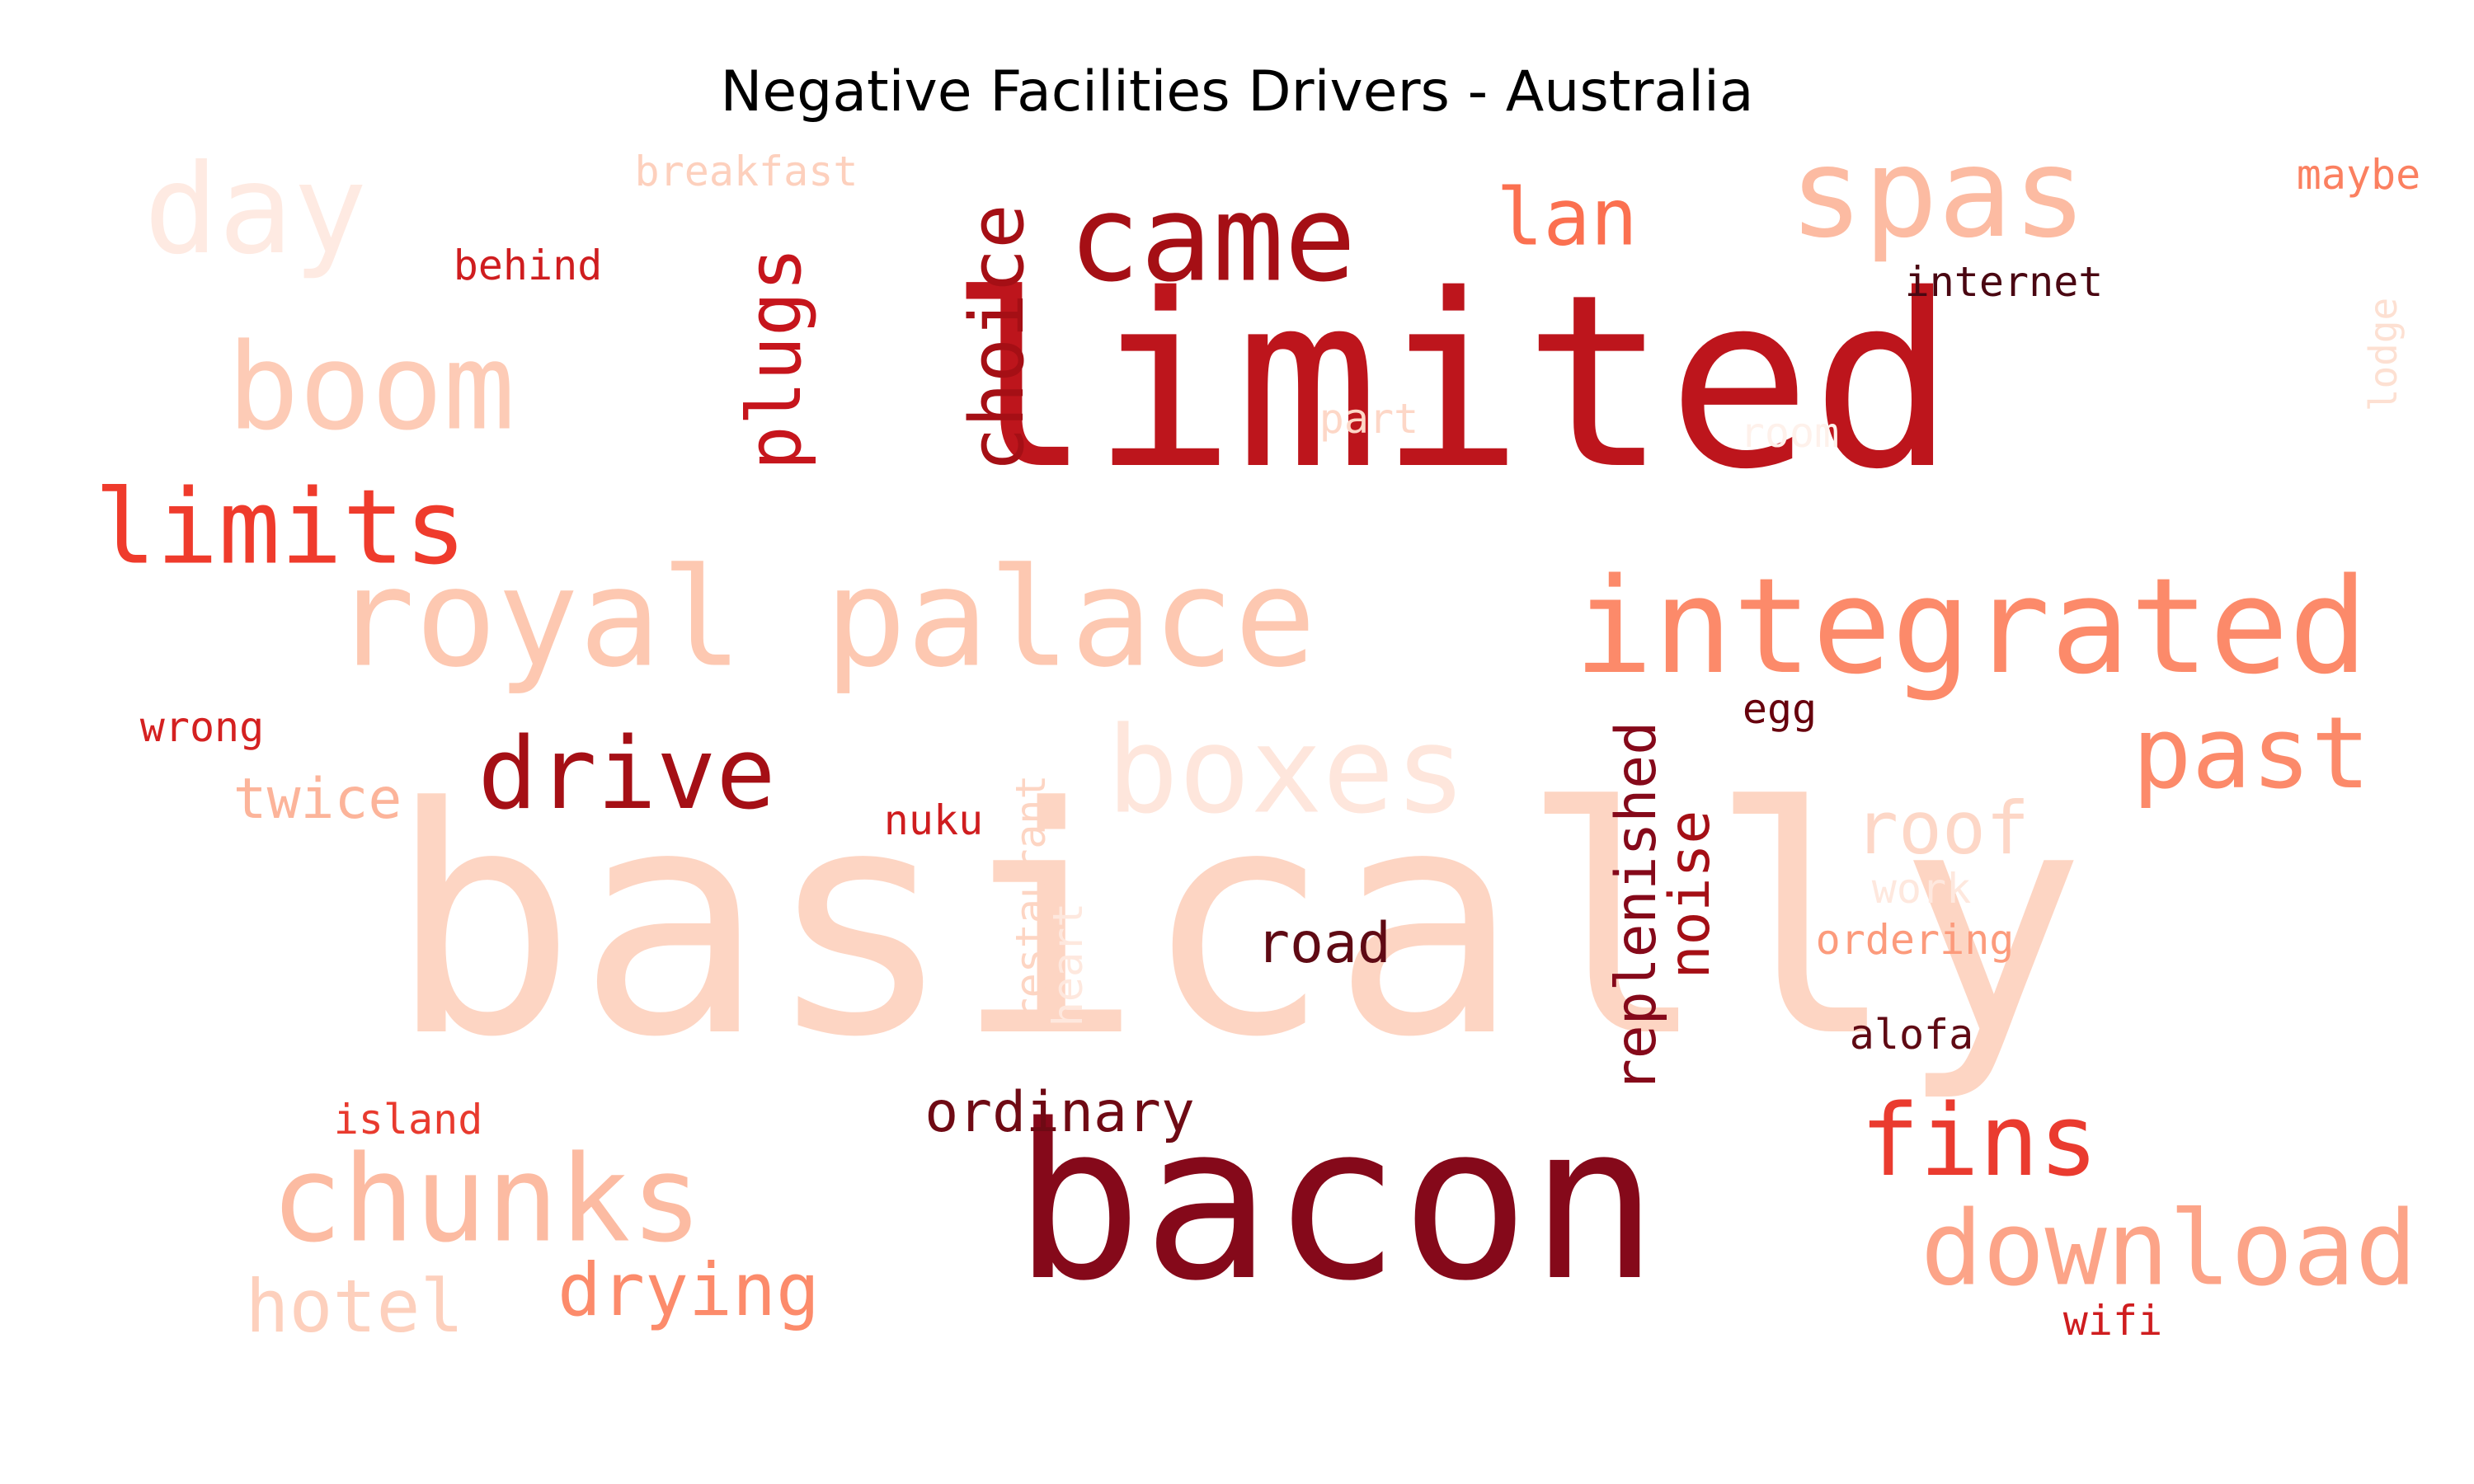  What do you see at coordinates (824, 617) in the screenshot?
I see `word-royal-palace: royal palace` at bounding box center [824, 617].